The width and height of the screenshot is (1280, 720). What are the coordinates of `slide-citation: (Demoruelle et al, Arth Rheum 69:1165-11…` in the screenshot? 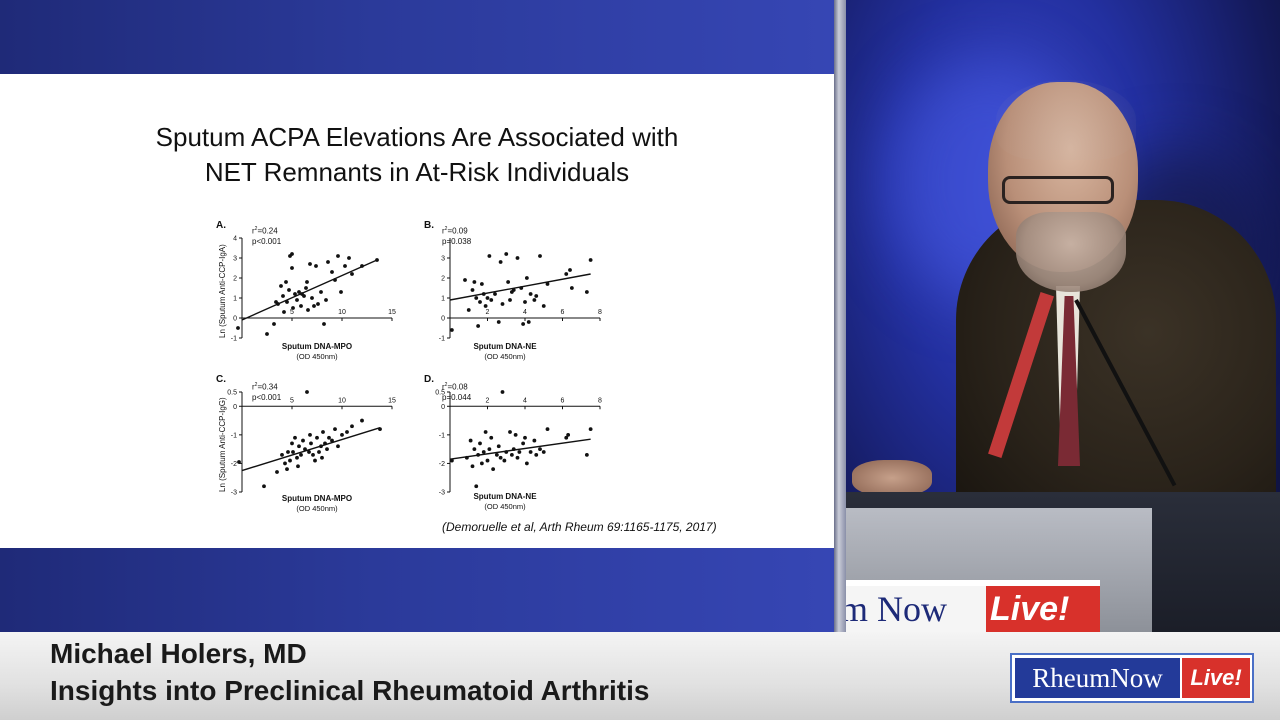 It's located at (579, 527).